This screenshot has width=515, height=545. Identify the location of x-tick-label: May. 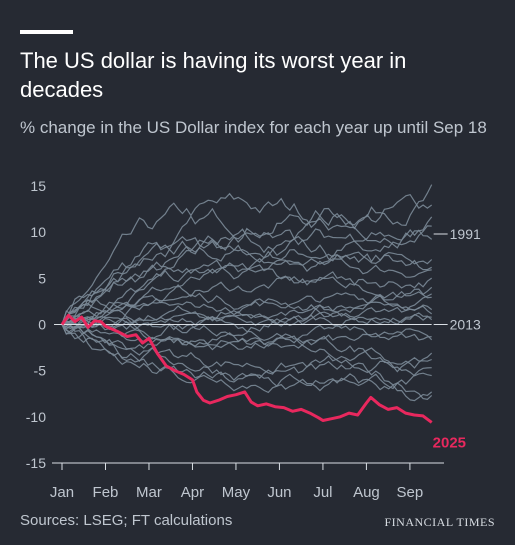
(236, 492).